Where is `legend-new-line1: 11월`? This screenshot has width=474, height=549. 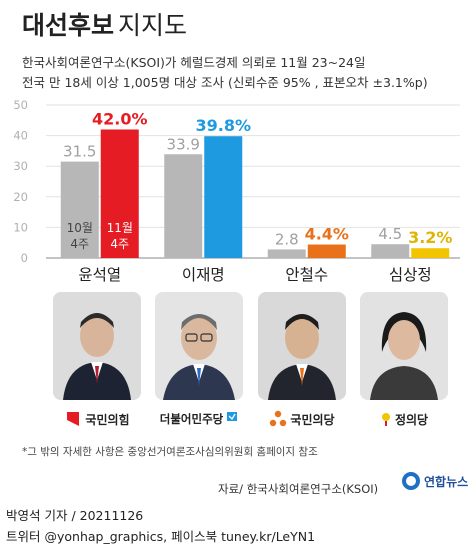
legend-new-line1: 11월 is located at coordinates (120, 228).